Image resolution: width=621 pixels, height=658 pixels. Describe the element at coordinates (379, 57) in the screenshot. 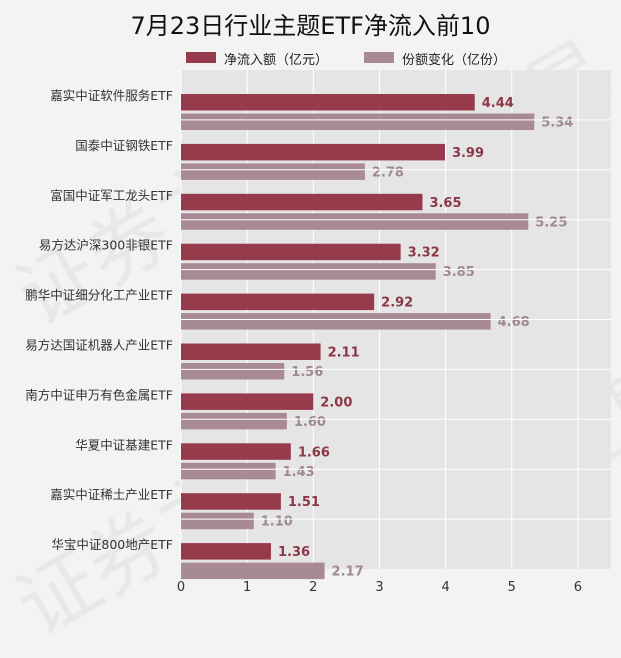

I see `legend-swatch-series2` at that location.